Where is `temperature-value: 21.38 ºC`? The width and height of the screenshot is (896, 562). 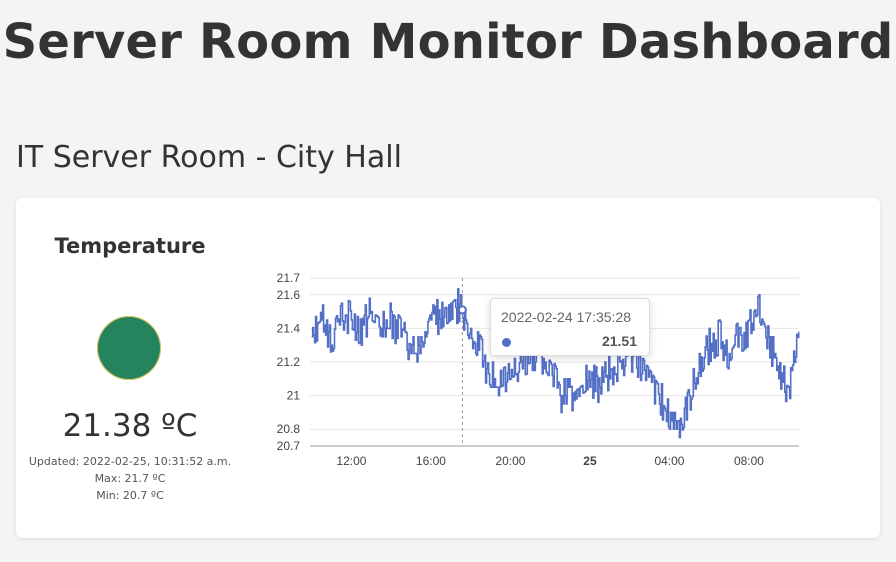 temperature-value: 21.38 ºC is located at coordinates (130, 426).